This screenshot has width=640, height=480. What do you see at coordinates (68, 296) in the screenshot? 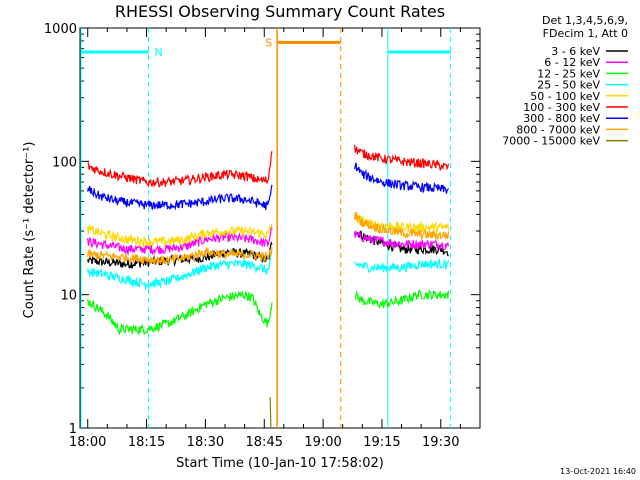
I see `y-tick-label: 10` at bounding box center [68, 296].